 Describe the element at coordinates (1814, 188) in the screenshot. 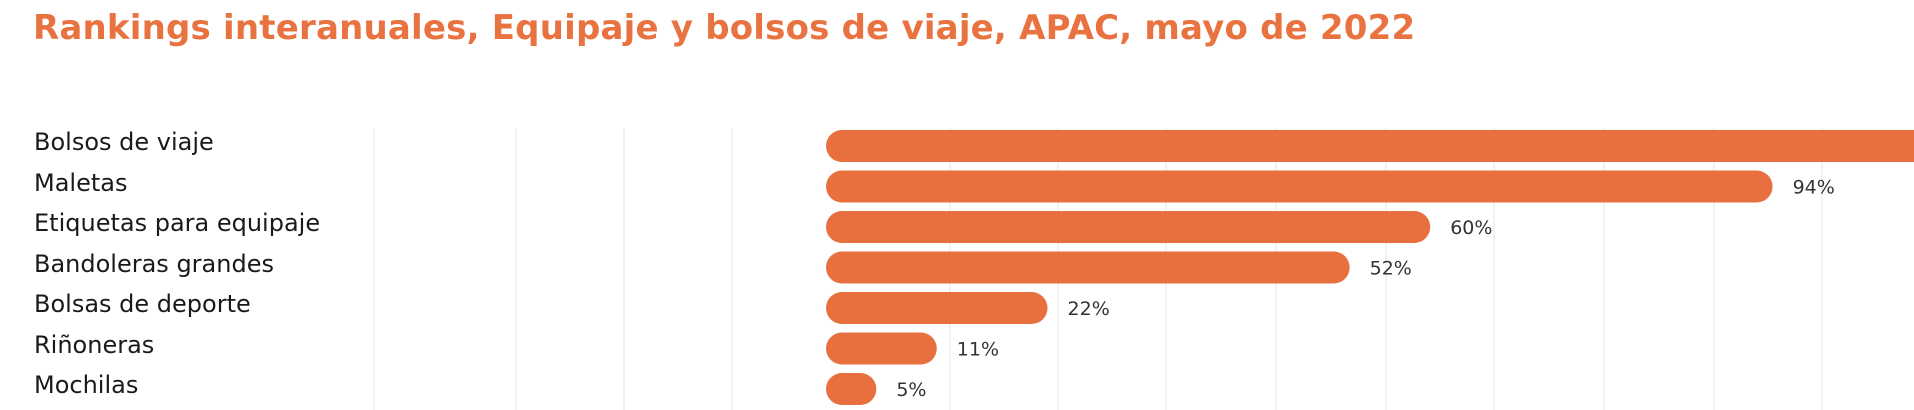

I see `value-label-1: 94%` at that location.